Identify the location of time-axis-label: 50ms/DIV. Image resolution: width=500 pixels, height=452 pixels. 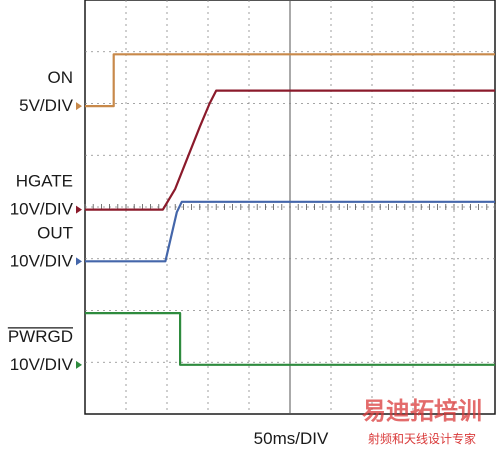
(291, 438).